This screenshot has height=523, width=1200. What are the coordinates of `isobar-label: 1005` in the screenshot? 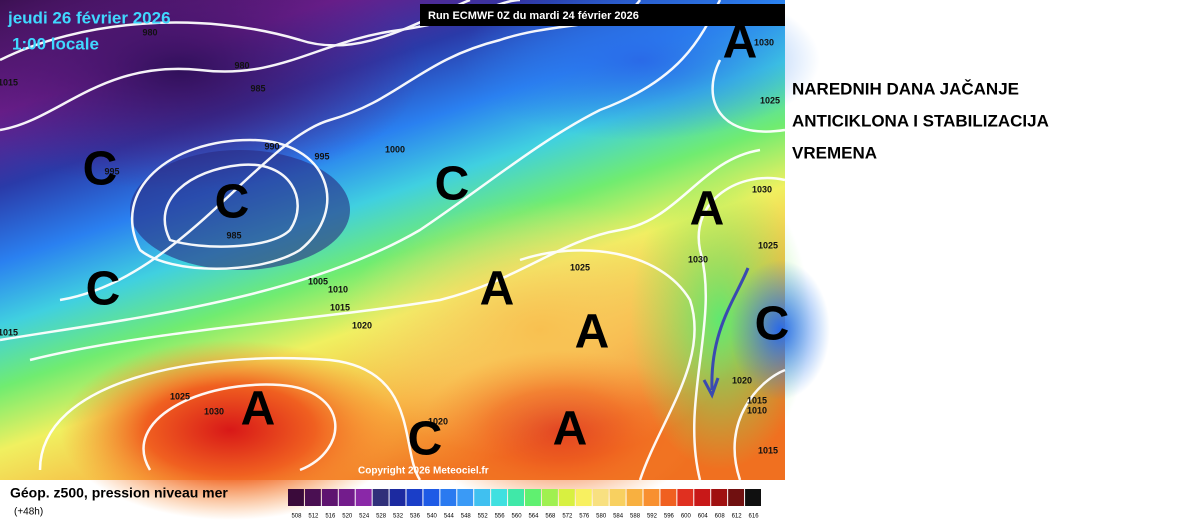 It's located at (318, 281).